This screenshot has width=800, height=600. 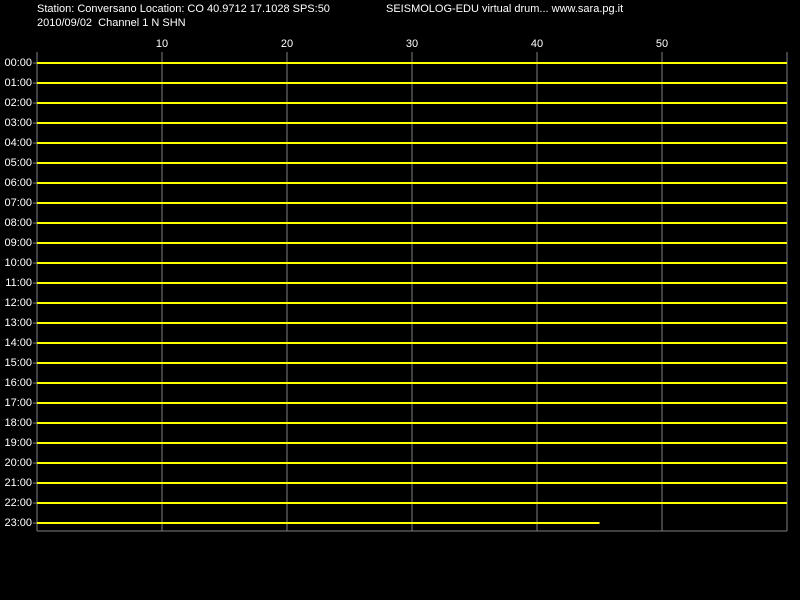 I want to click on row-label: 02:00, so click(x=18, y=103).